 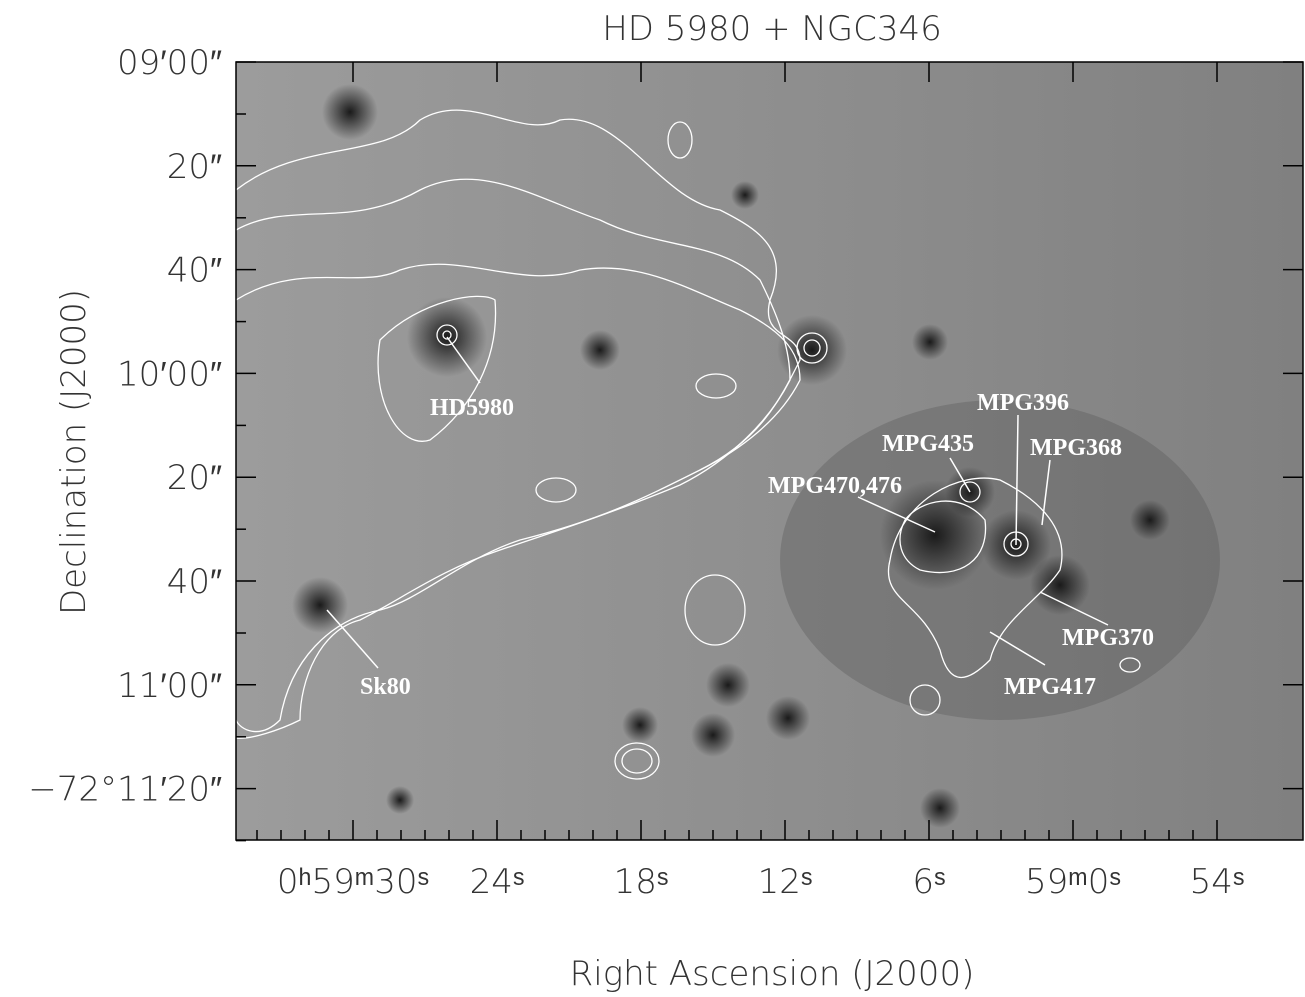 I want to click on x-tick-label: 6ˢ, so click(x=928, y=882).